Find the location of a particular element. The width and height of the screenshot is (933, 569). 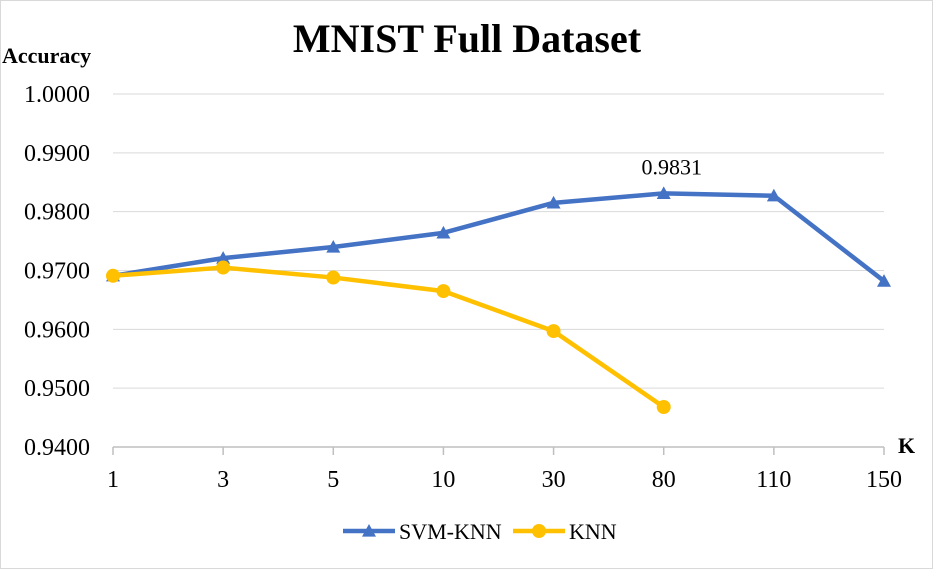

x-tick-label: 3 is located at coordinates (223, 480).